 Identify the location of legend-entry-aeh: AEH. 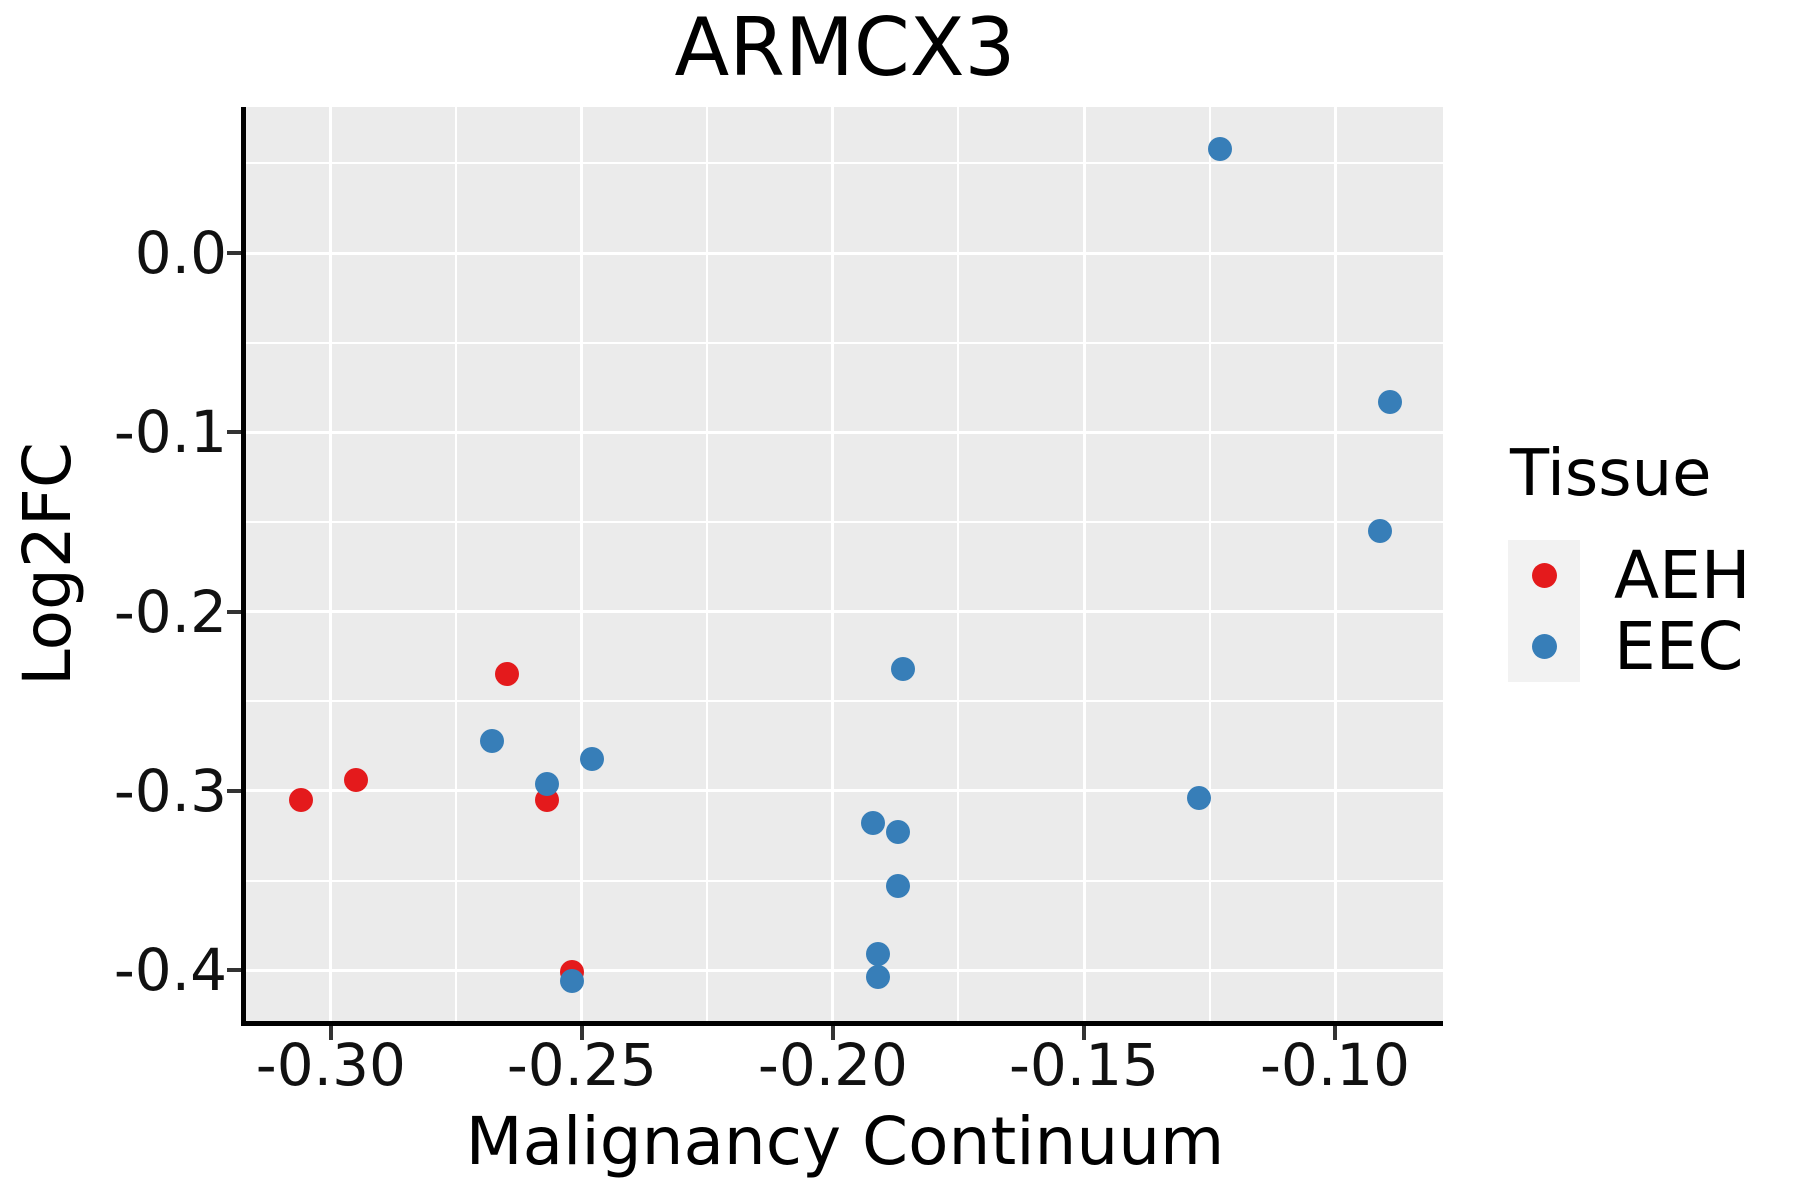
(1653, 575).